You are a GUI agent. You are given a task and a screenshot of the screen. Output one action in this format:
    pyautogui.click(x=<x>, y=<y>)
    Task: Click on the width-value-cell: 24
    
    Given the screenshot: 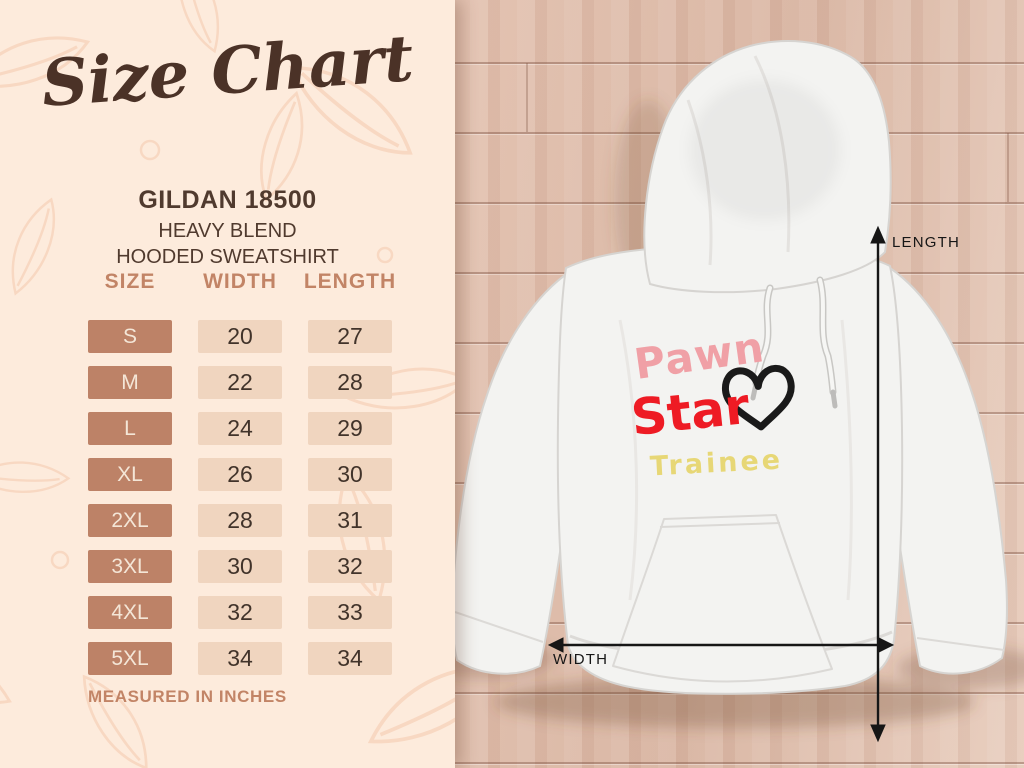 What is the action you would take?
    pyautogui.click(x=240, y=428)
    